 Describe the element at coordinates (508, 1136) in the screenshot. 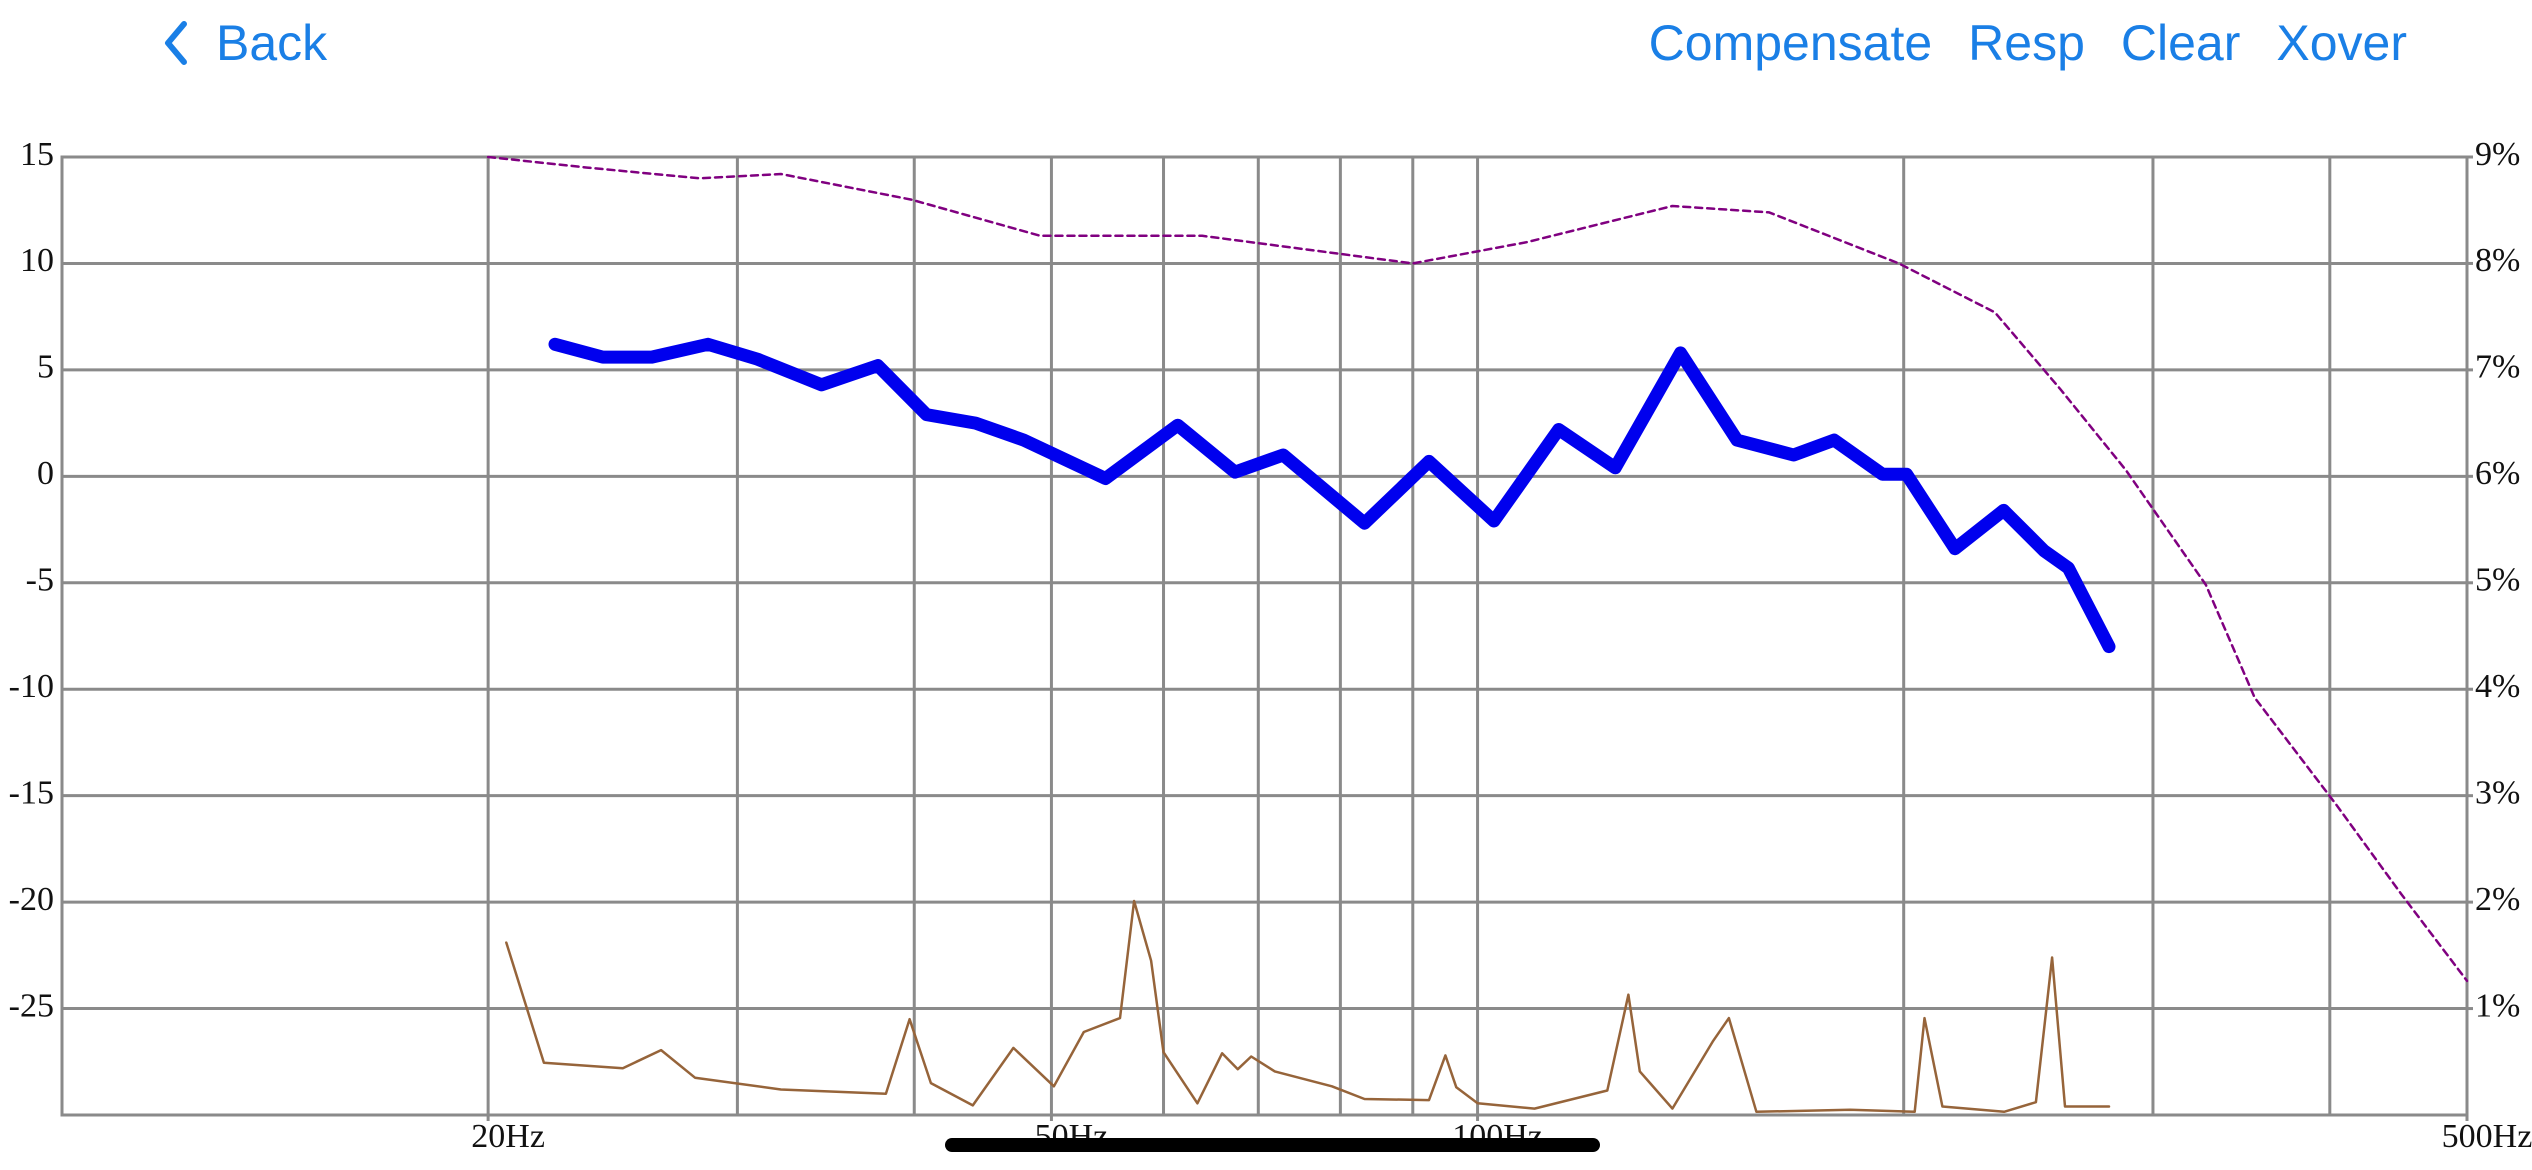

I see `x-tick-label: 20Hz` at that location.